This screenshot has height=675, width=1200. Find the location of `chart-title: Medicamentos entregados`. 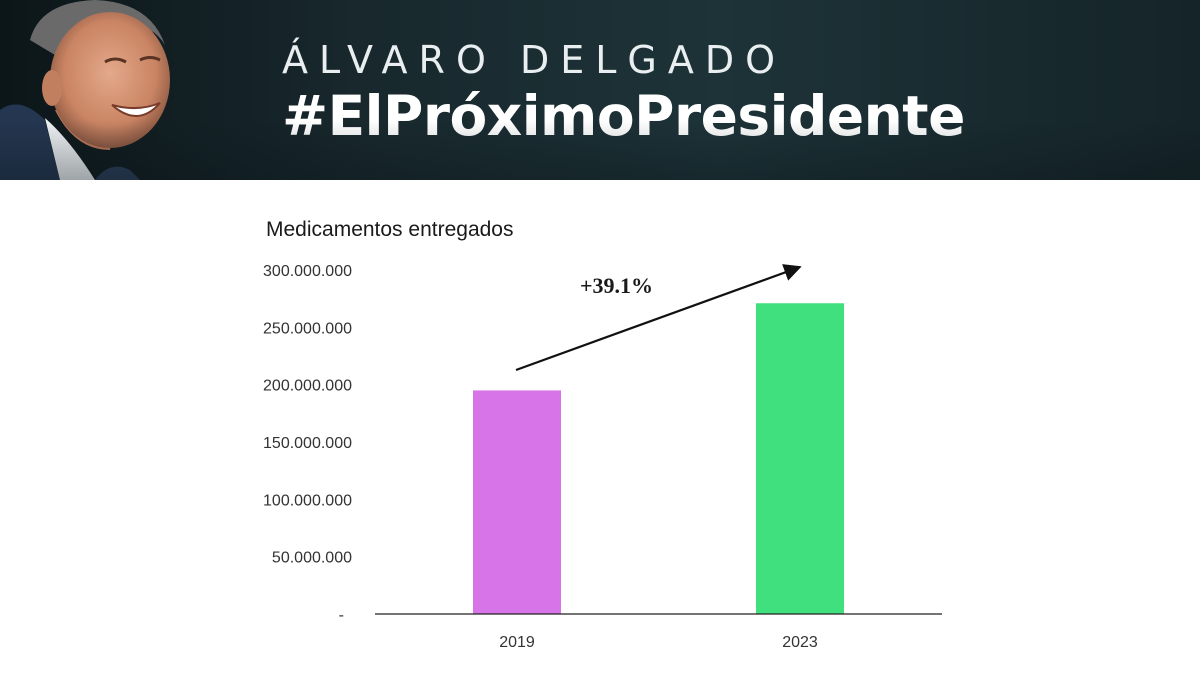

chart-title: Medicamentos entregados is located at coordinates (390, 229).